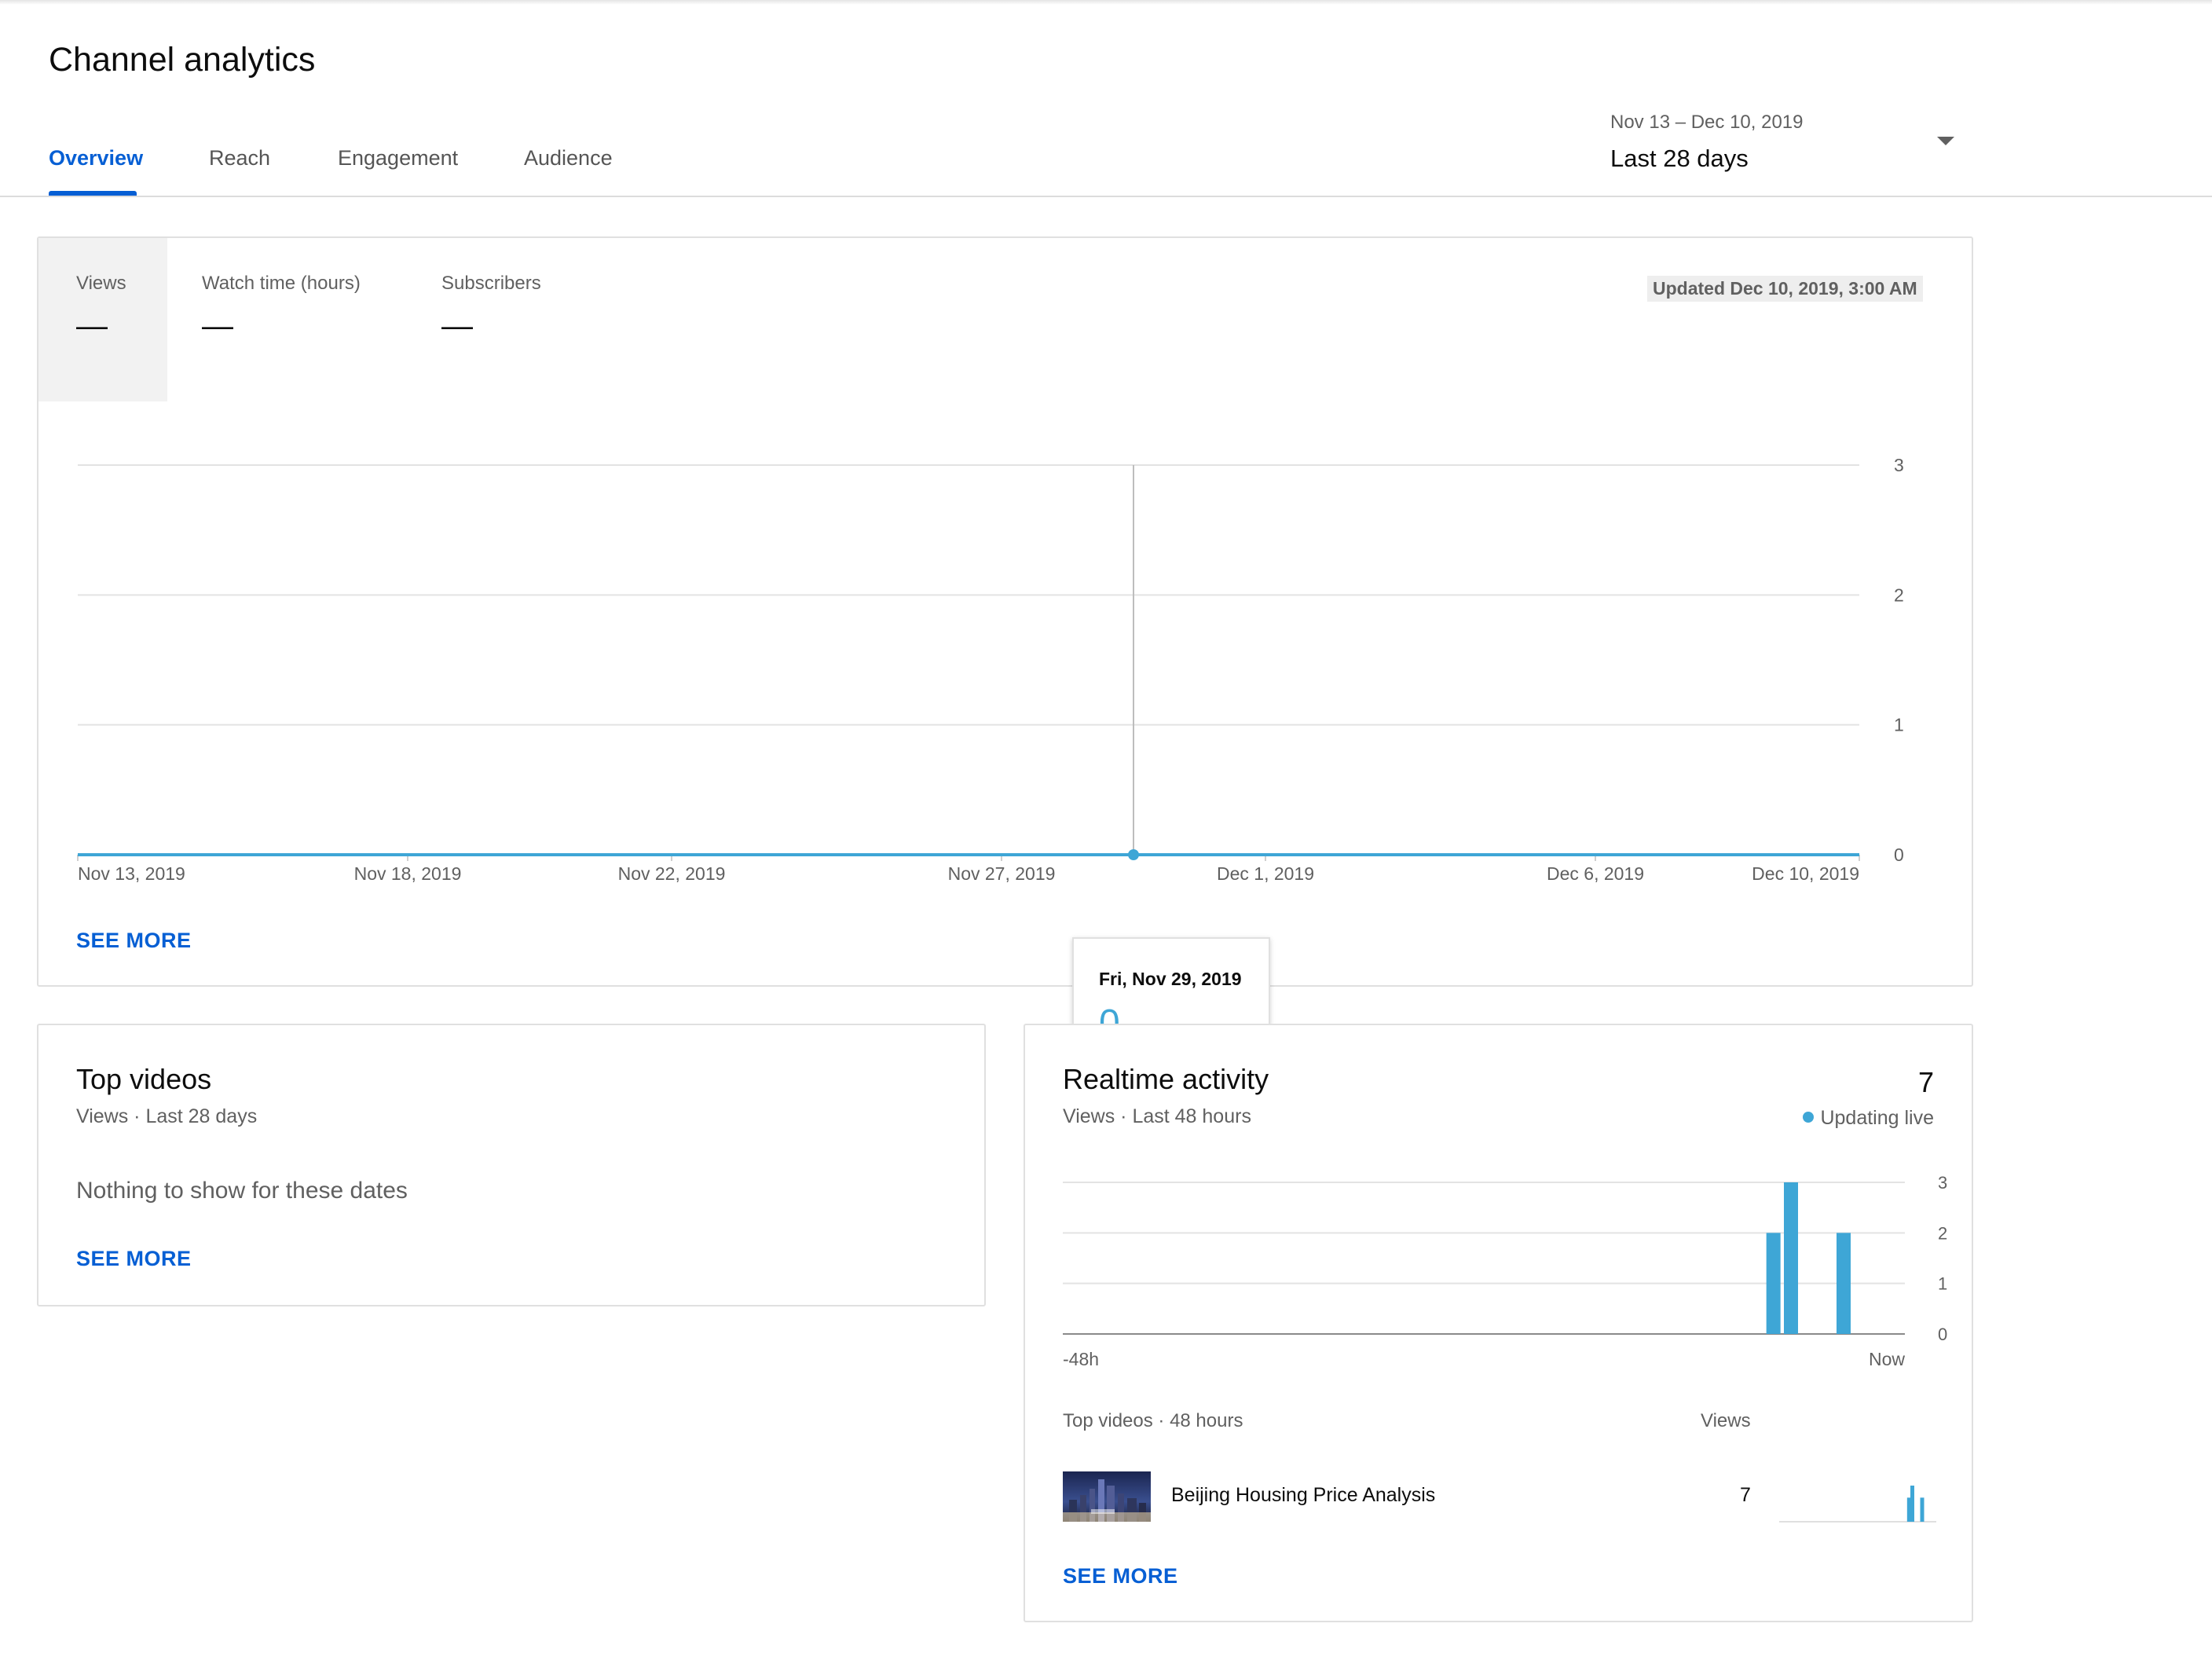  Describe the element at coordinates (1266, 873) in the screenshot. I see `x-tick-label: Dec 1, 2019` at that location.